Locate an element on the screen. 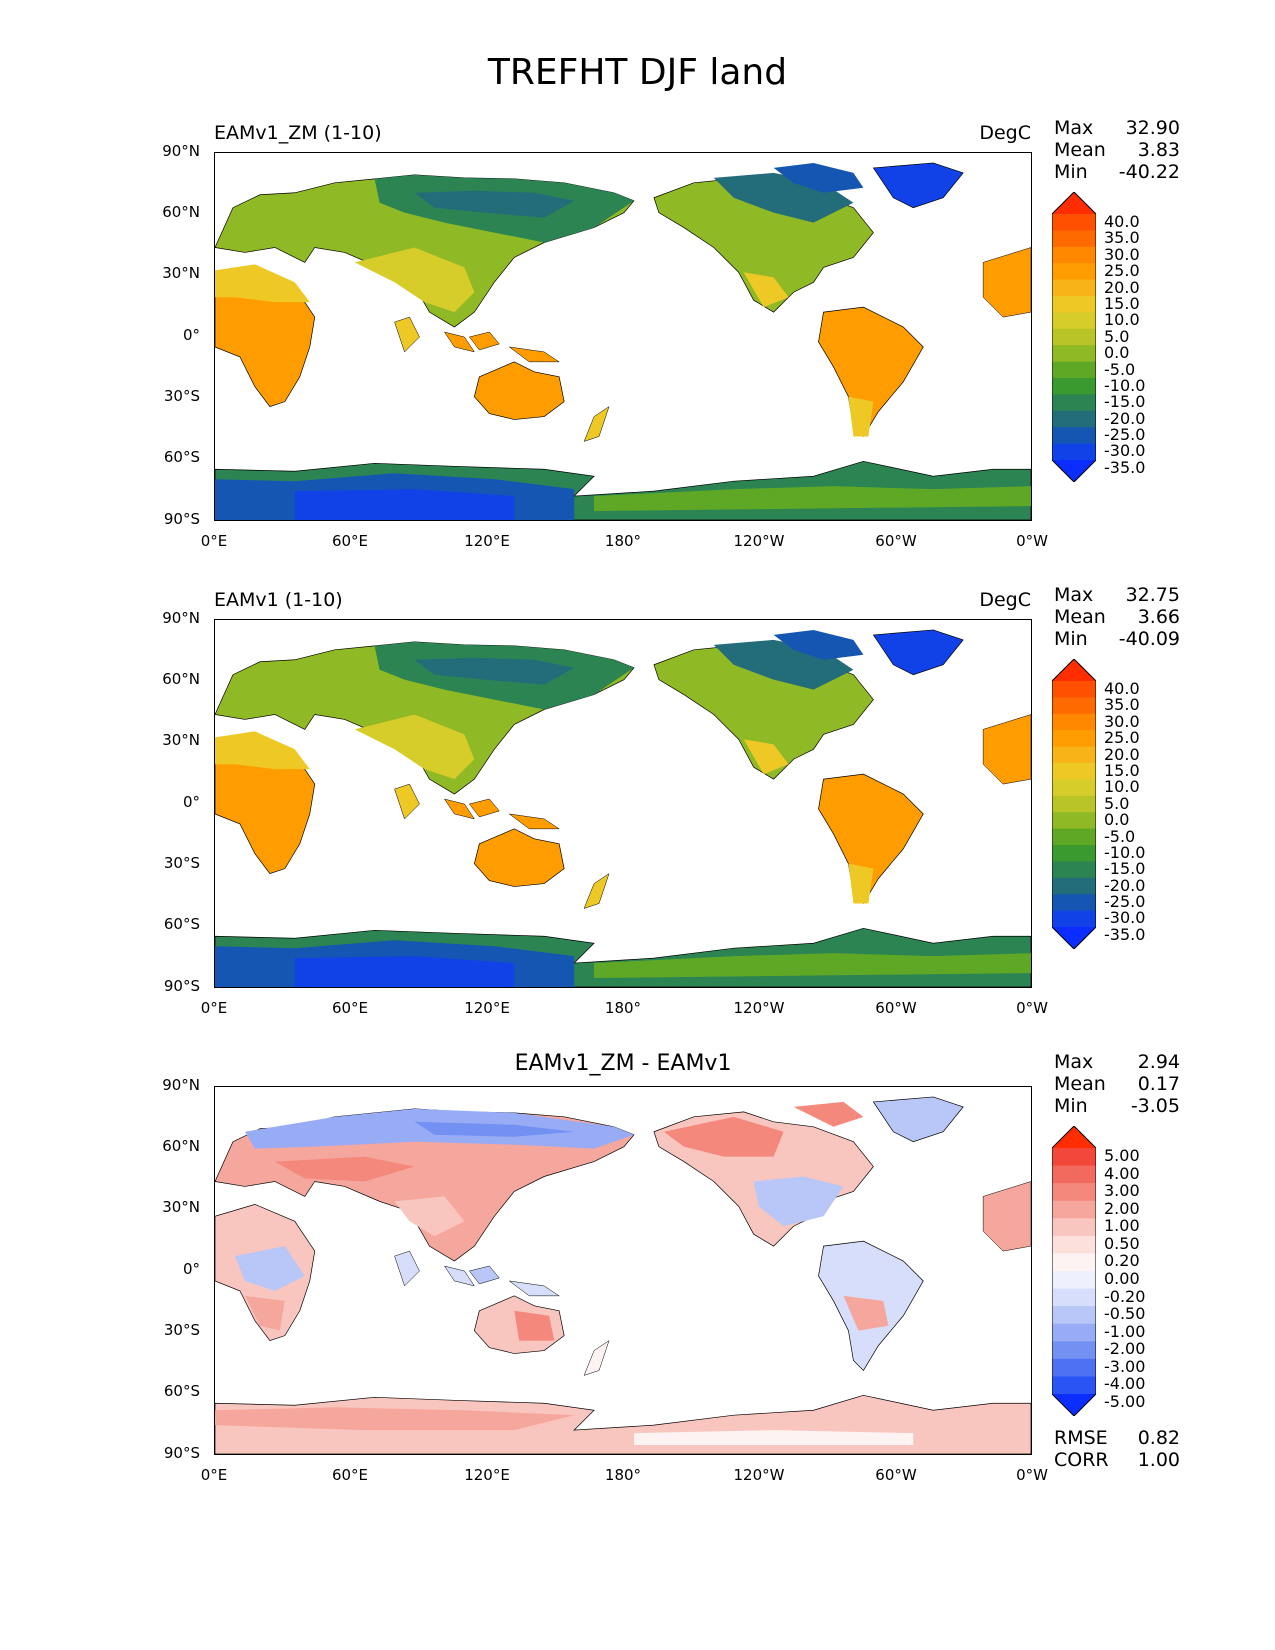  colorbar-tick-label: 0.00 is located at coordinates (1122, 1278).